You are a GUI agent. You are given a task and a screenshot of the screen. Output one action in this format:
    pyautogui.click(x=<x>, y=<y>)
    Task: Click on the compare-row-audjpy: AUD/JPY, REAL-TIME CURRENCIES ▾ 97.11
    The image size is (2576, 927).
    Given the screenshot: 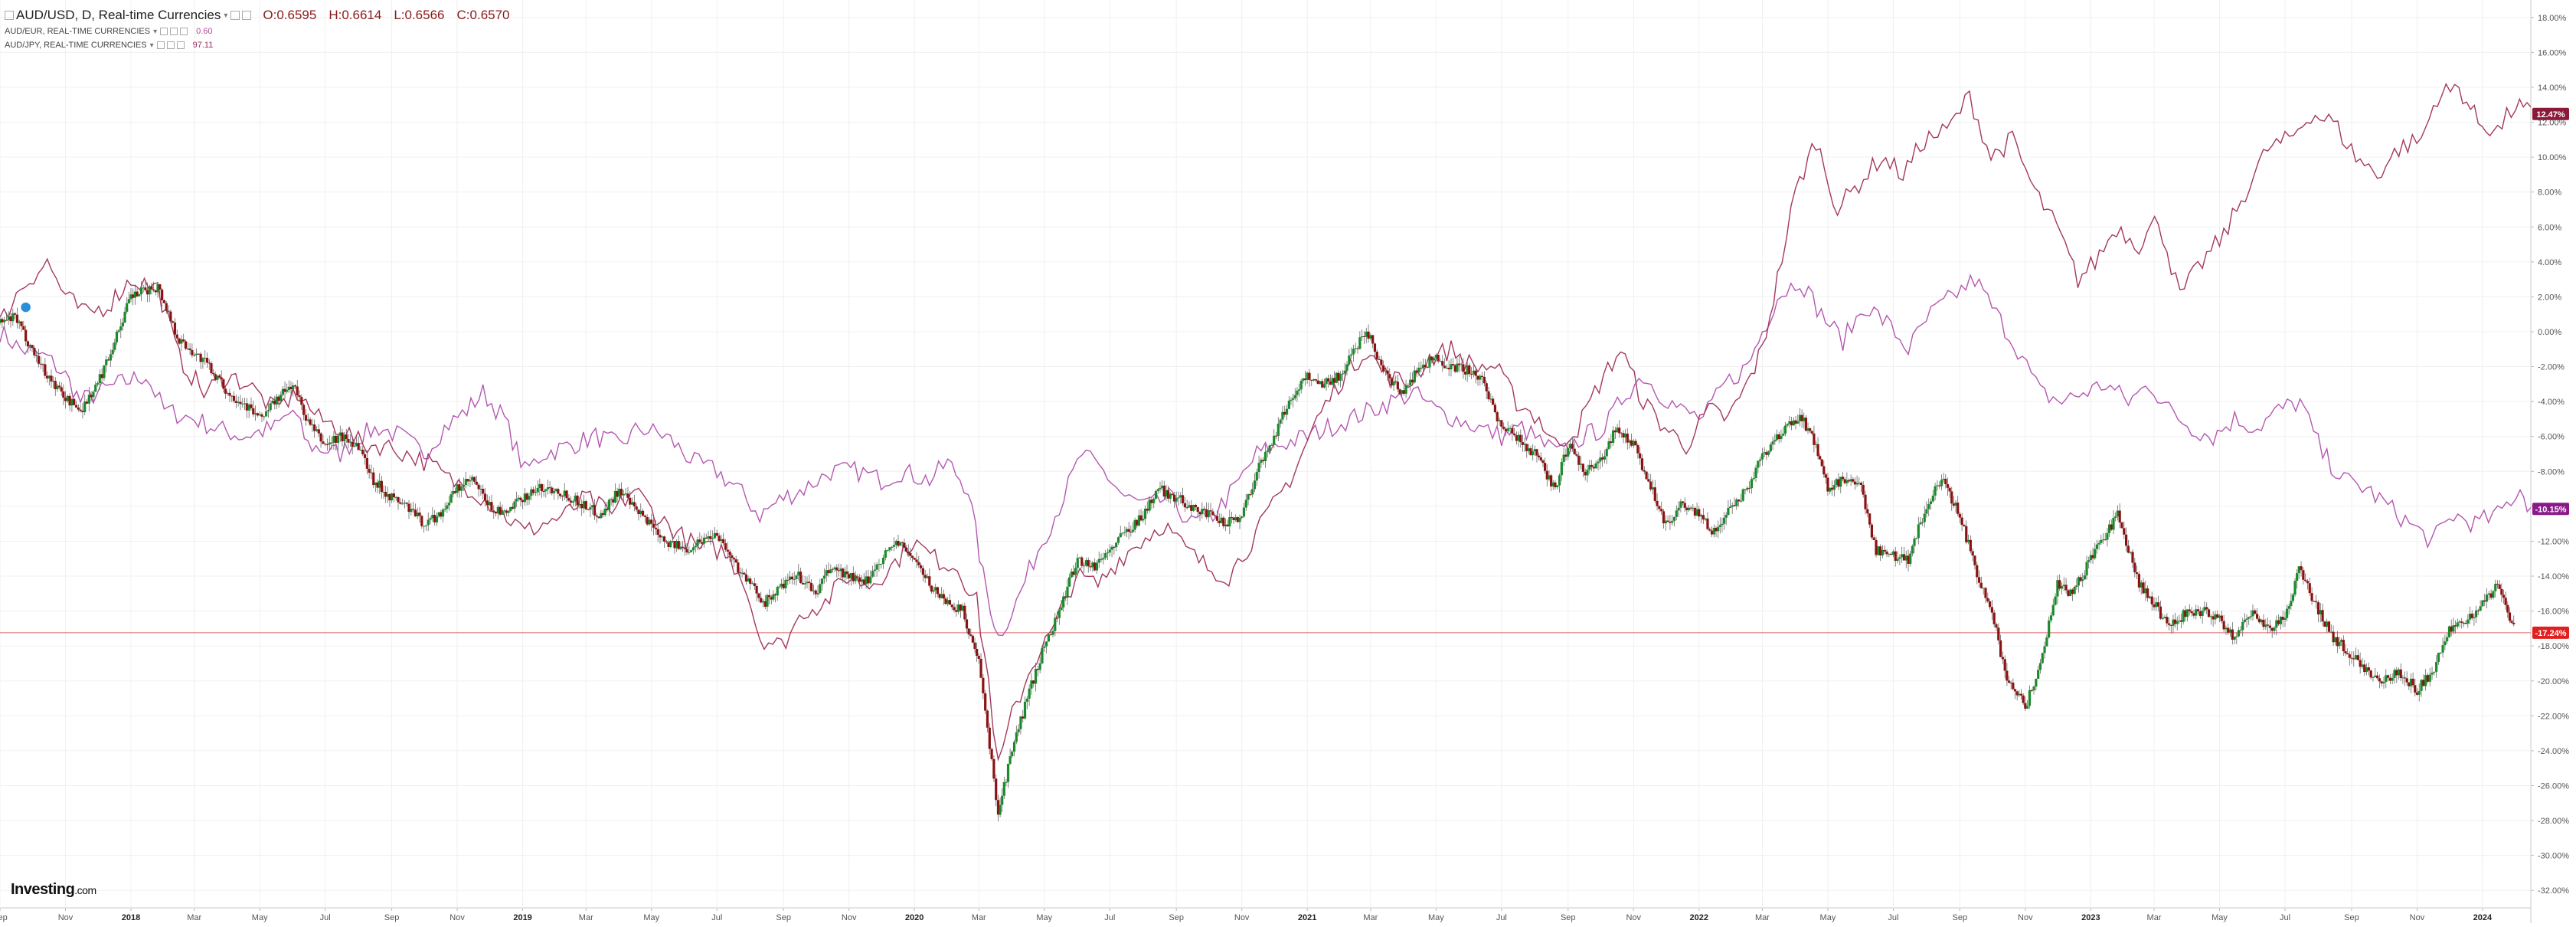 What is the action you would take?
    pyautogui.click(x=263, y=45)
    